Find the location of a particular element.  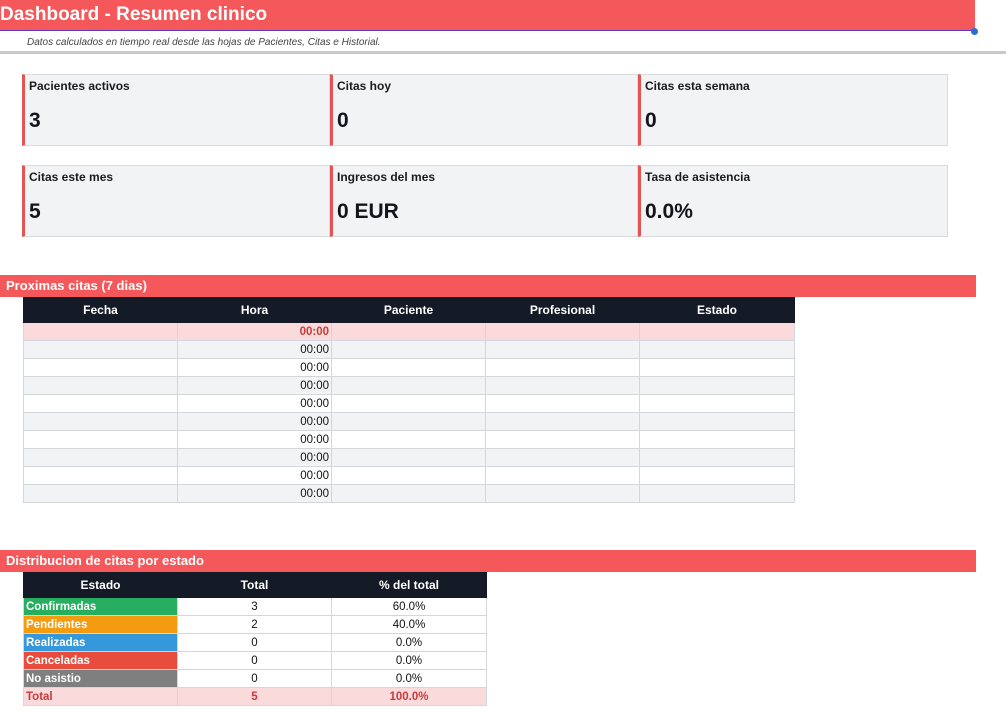

status-row-no-asistio: No asistio 0 0.0% is located at coordinates (255, 678).